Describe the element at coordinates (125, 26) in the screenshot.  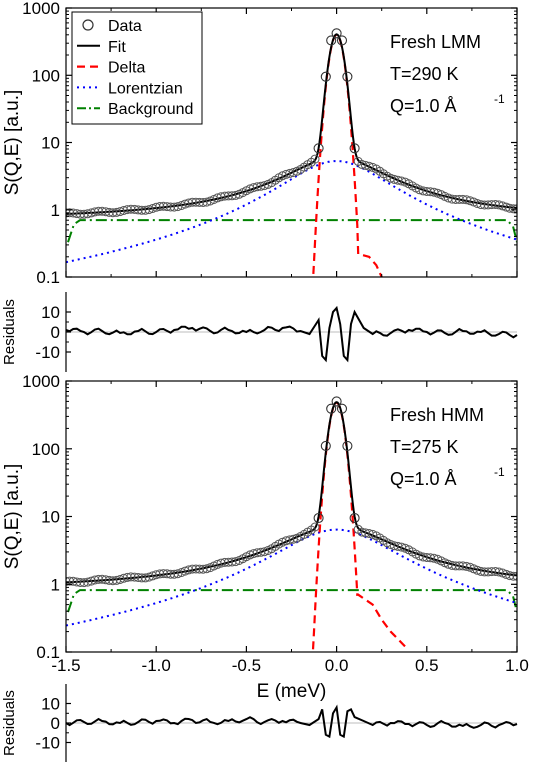
I see `legend-label: Data` at that location.